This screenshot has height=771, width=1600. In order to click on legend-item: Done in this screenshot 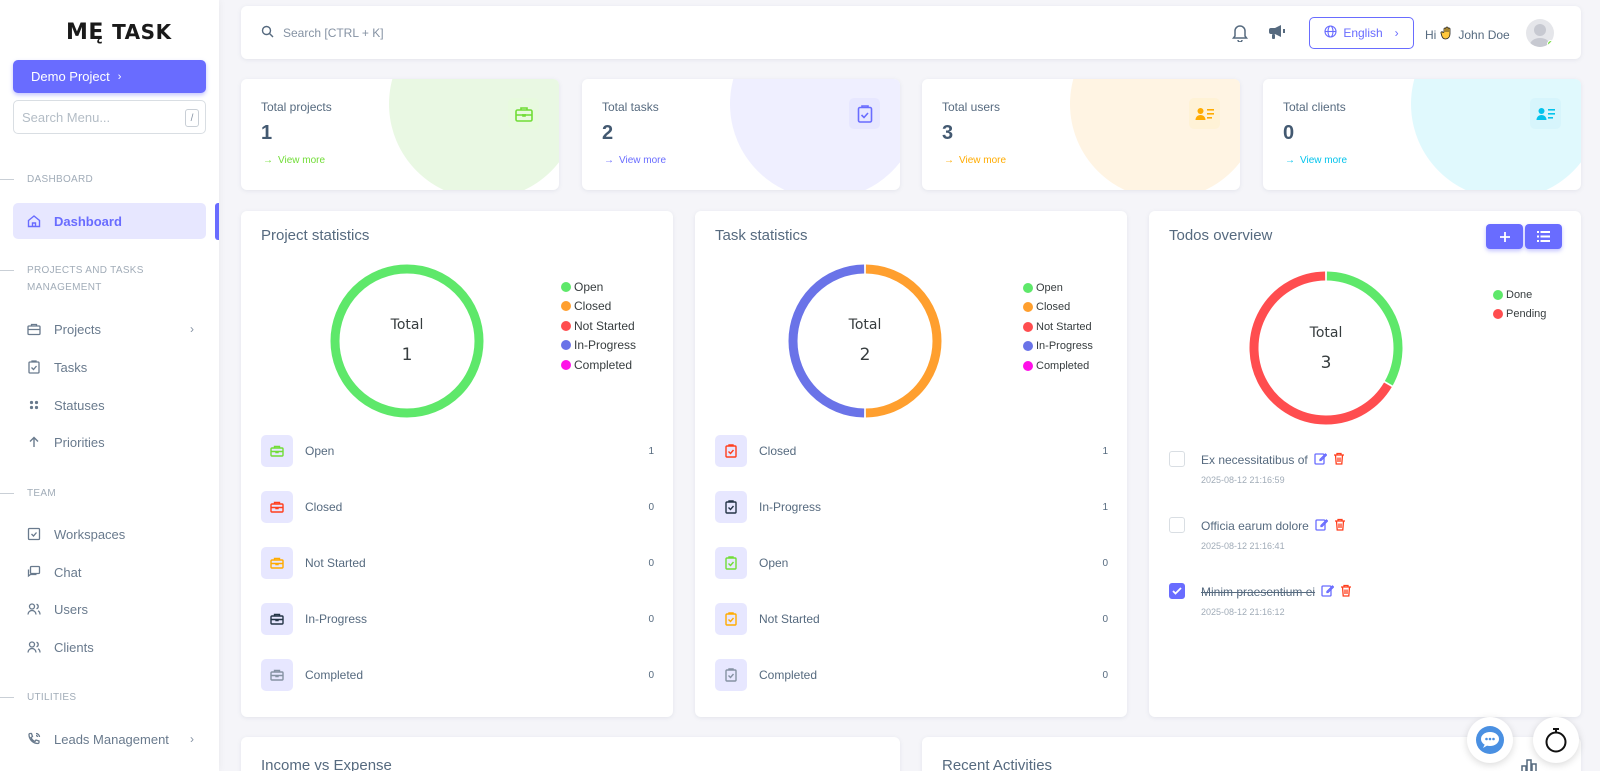, I will do `click(1519, 295)`.